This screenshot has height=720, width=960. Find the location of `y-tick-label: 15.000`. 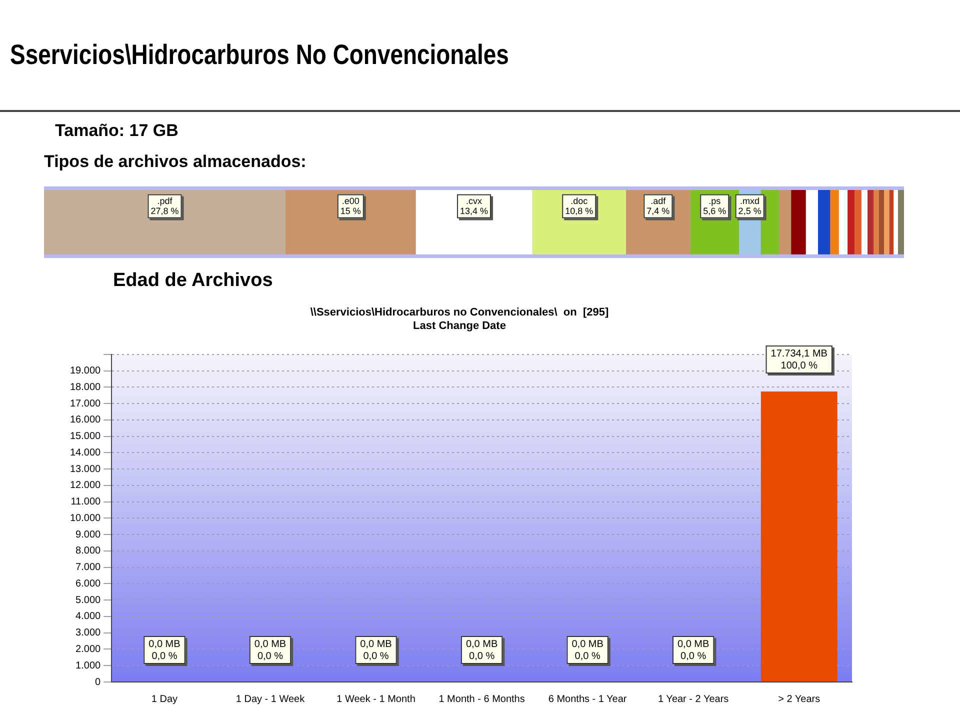

y-tick-label: 15.000 is located at coordinates (86, 436).